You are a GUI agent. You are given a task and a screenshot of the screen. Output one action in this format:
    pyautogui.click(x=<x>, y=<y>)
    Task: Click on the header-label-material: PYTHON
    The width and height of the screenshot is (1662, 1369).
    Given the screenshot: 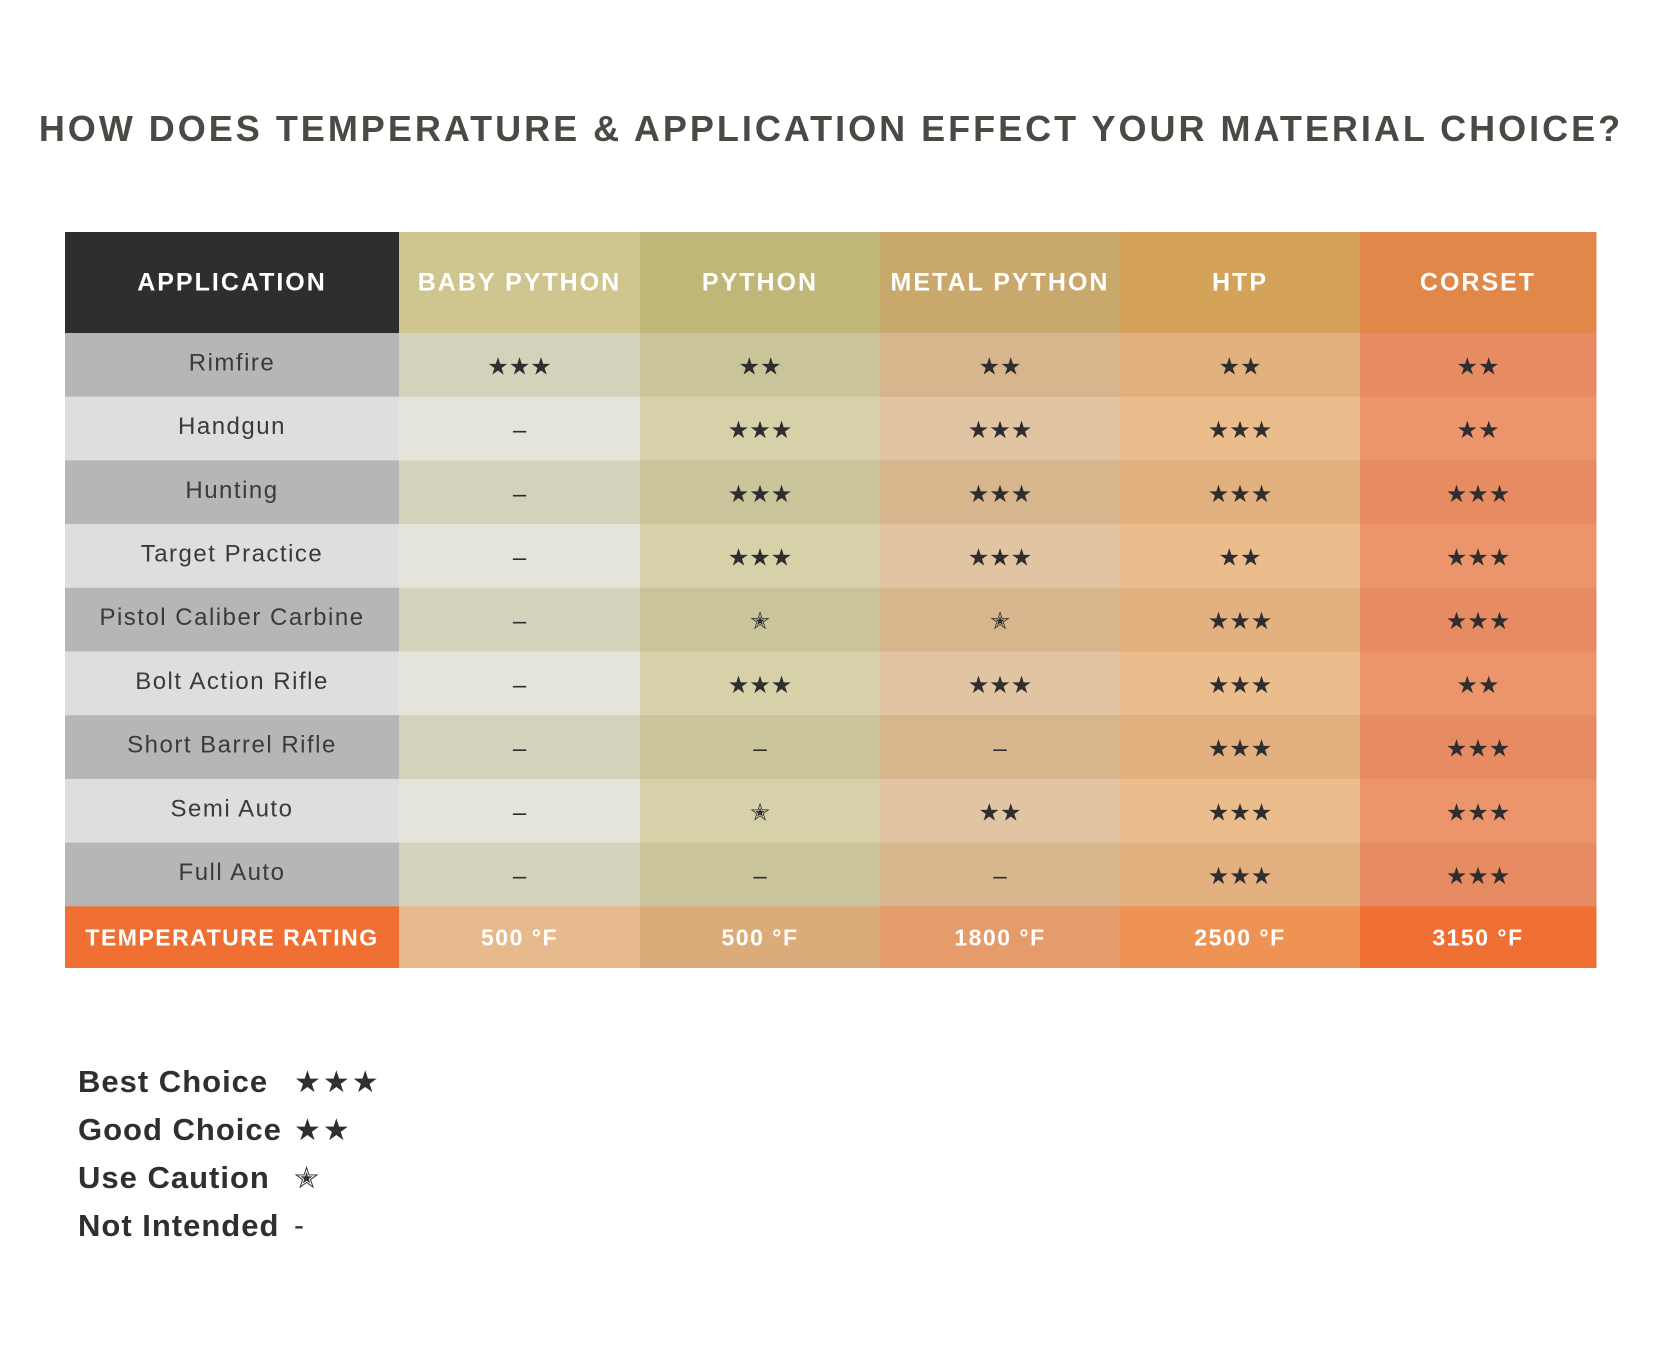 What is the action you would take?
    pyautogui.click(x=760, y=283)
    